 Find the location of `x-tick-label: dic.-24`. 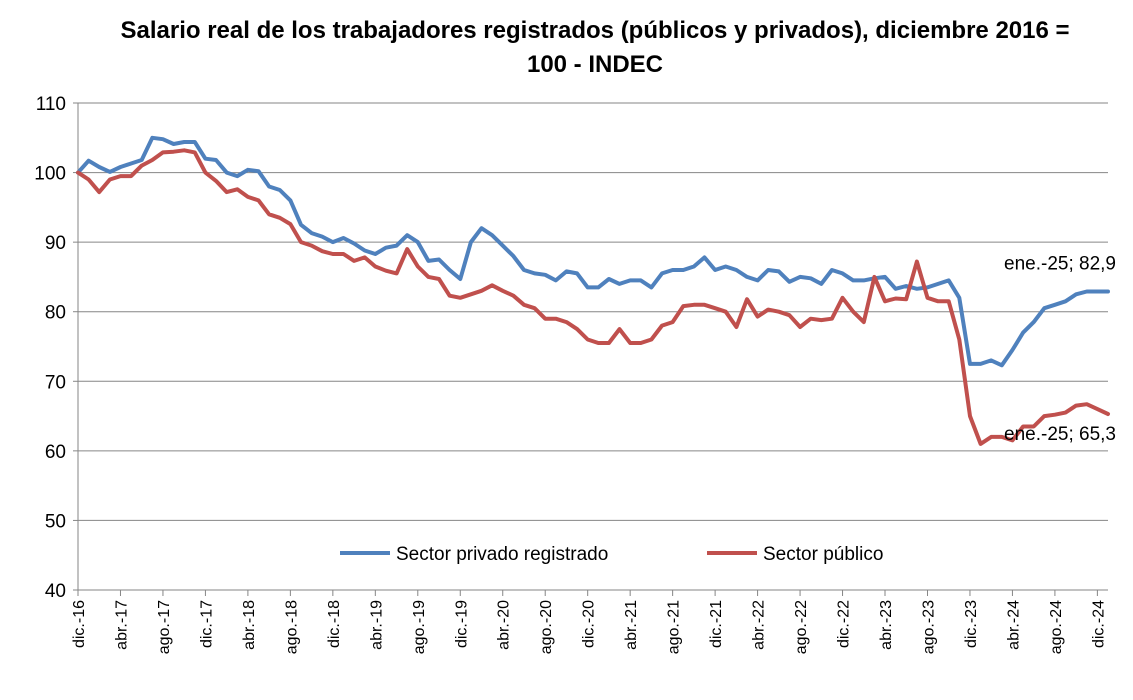

x-tick-label: dic.-24 is located at coordinates (1098, 624).